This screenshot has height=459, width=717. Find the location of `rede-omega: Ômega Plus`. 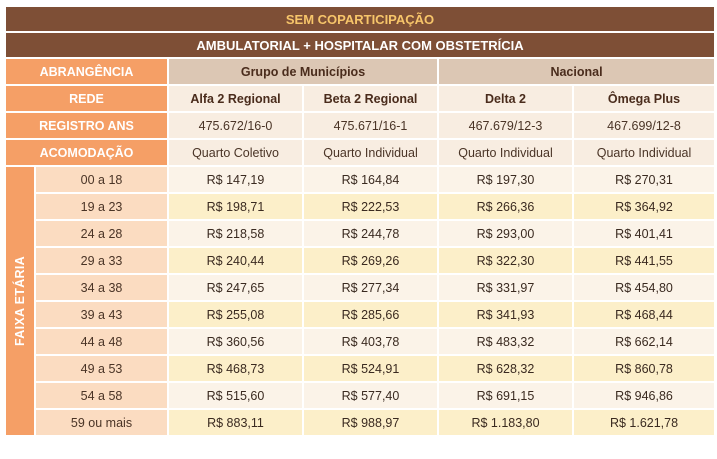

rede-omega: Ômega Plus is located at coordinates (644, 98).